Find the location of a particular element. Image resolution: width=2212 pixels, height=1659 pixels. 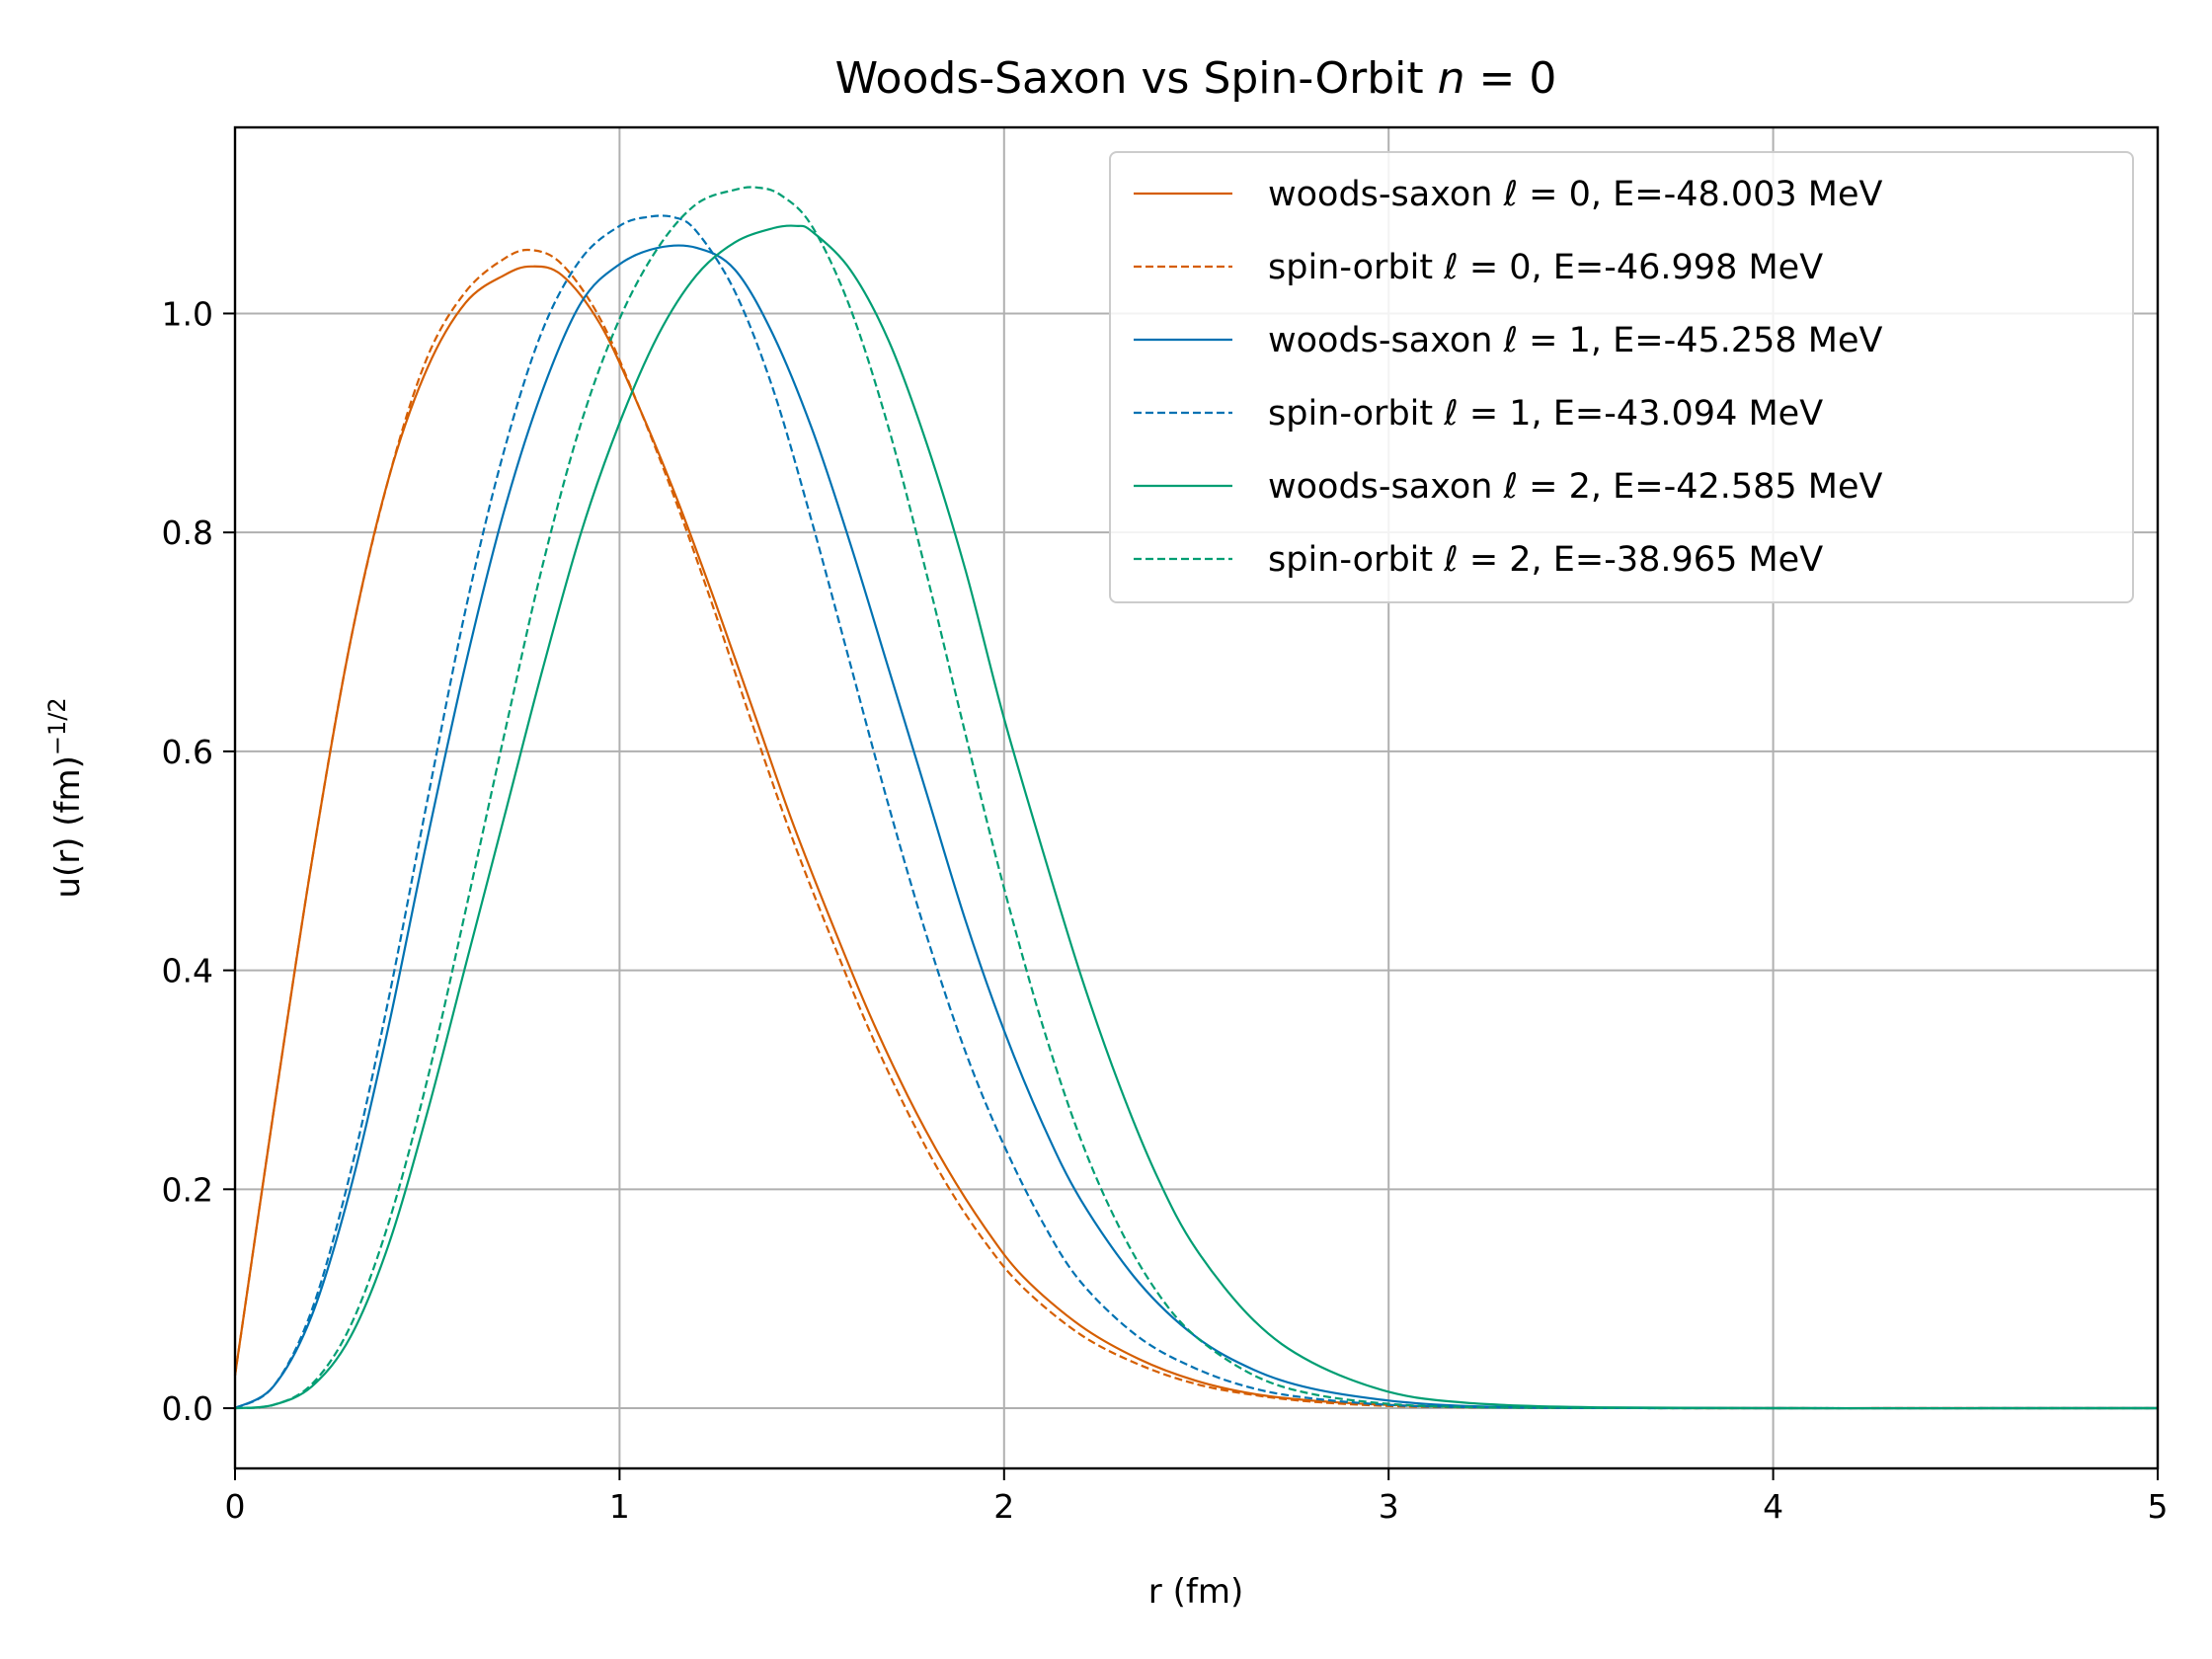

chart-title: Woods-Saxon vs Spin-Orbit n = 0 is located at coordinates (1196, 79).